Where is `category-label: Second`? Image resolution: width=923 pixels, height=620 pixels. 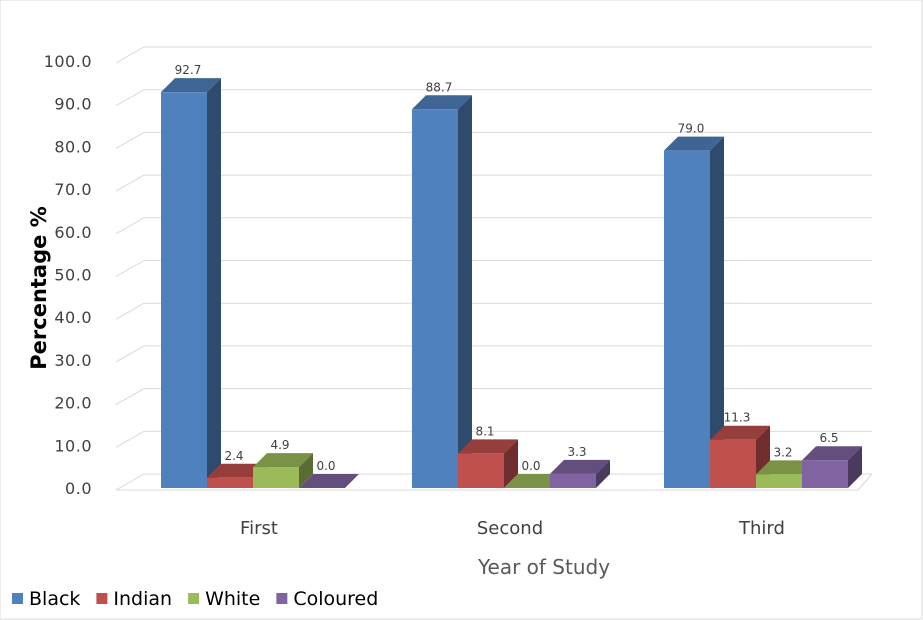
category-label: Second is located at coordinates (510, 528).